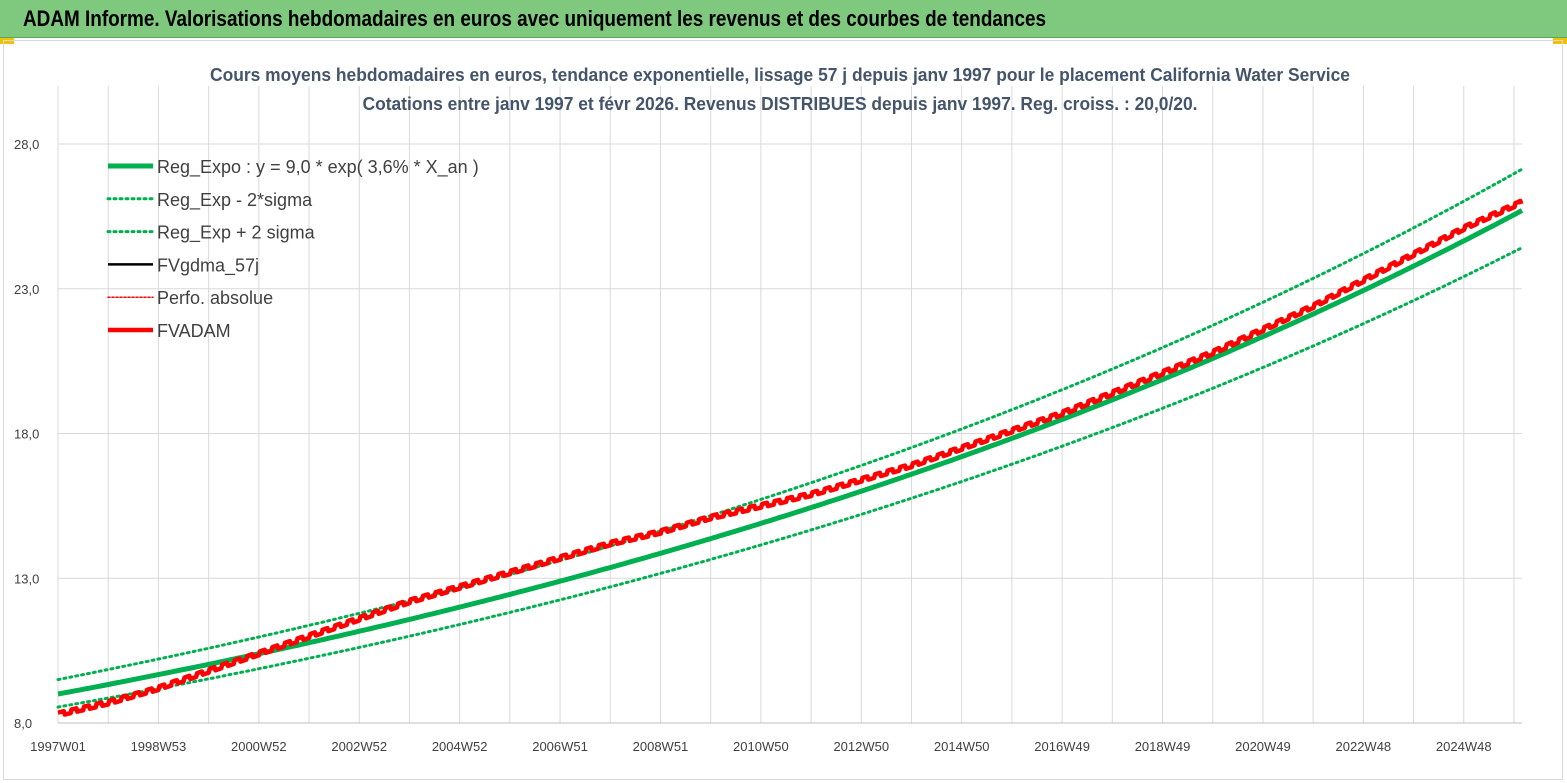 The image size is (1567, 783). Describe the element at coordinates (208, 265) in the screenshot. I see `legend-label-fvgdma: FVgdma_57j` at that location.